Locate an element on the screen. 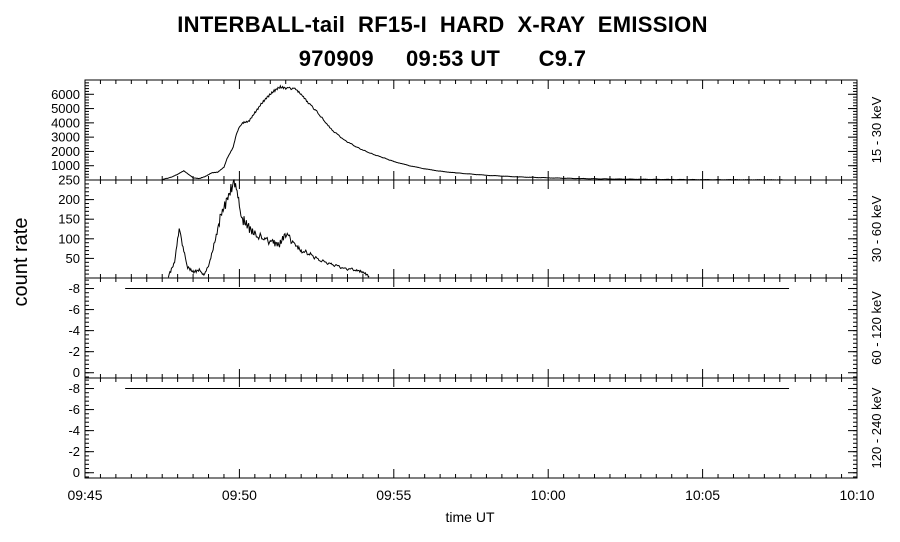 Image resolution: width=900 pixels, height=542 pixels. x-axis: 09:45 09:50 09:55 10:00 10:05 10:10 is located at coordinates (470, 495).